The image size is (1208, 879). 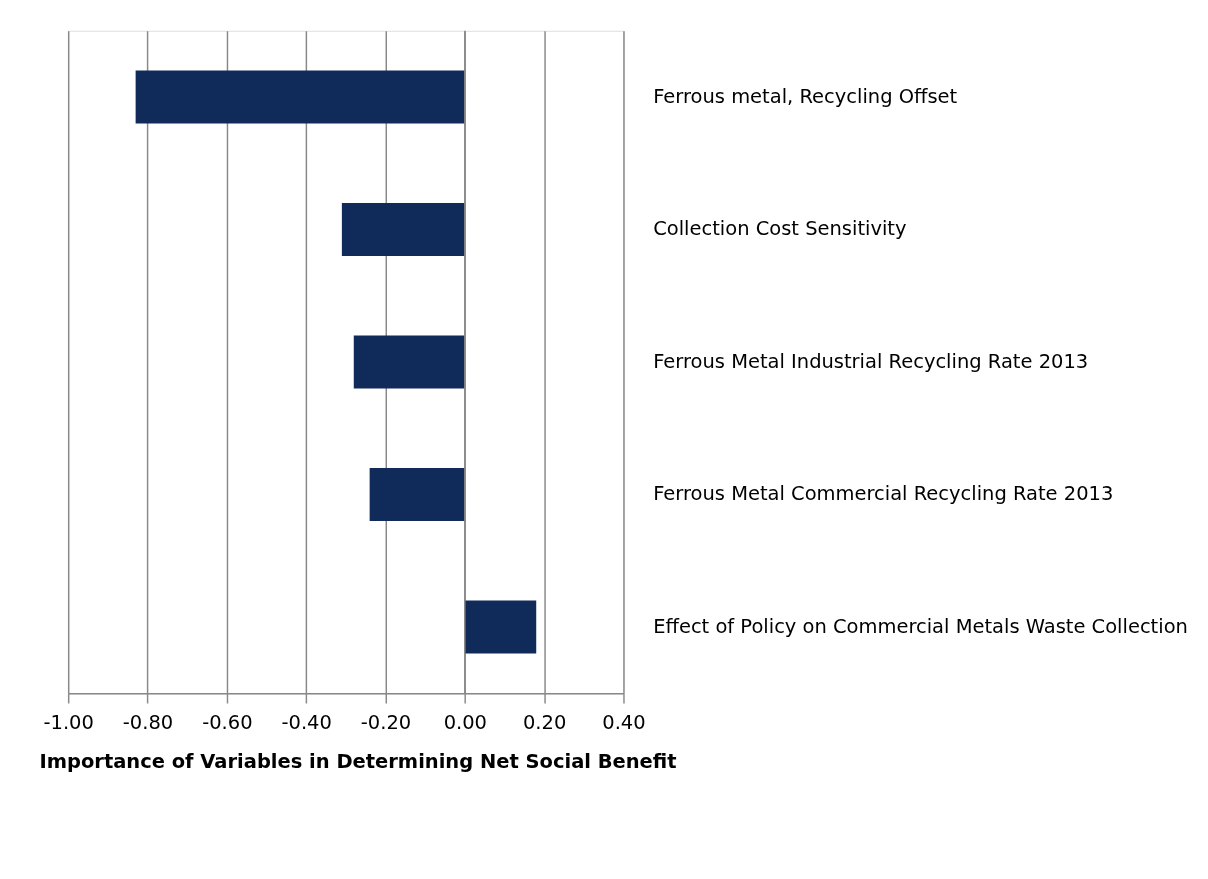 What do you see at coordinates (920, 626) in the screenshot?
I see `y-tick-label: Effect of Policy on Commercial Metals Waste Collection` at bounding box center [920, 626].